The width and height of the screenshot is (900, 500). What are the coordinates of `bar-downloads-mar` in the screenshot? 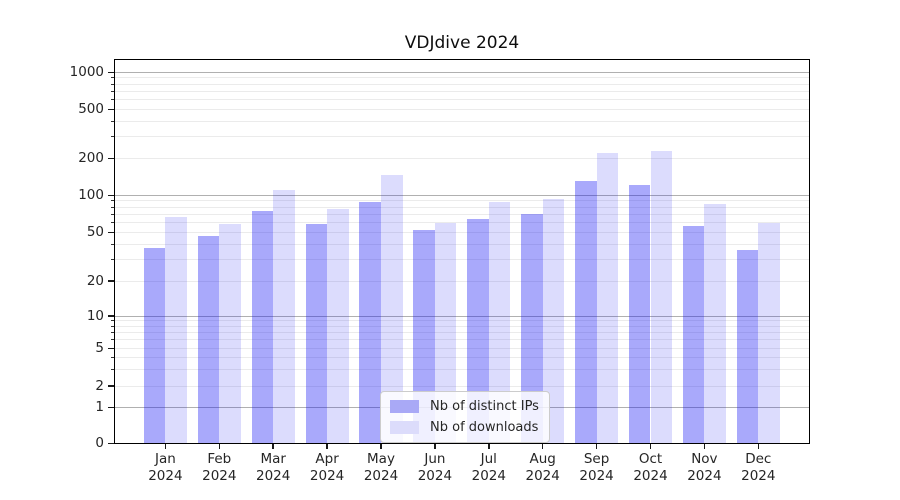 It's located at (284, 317).